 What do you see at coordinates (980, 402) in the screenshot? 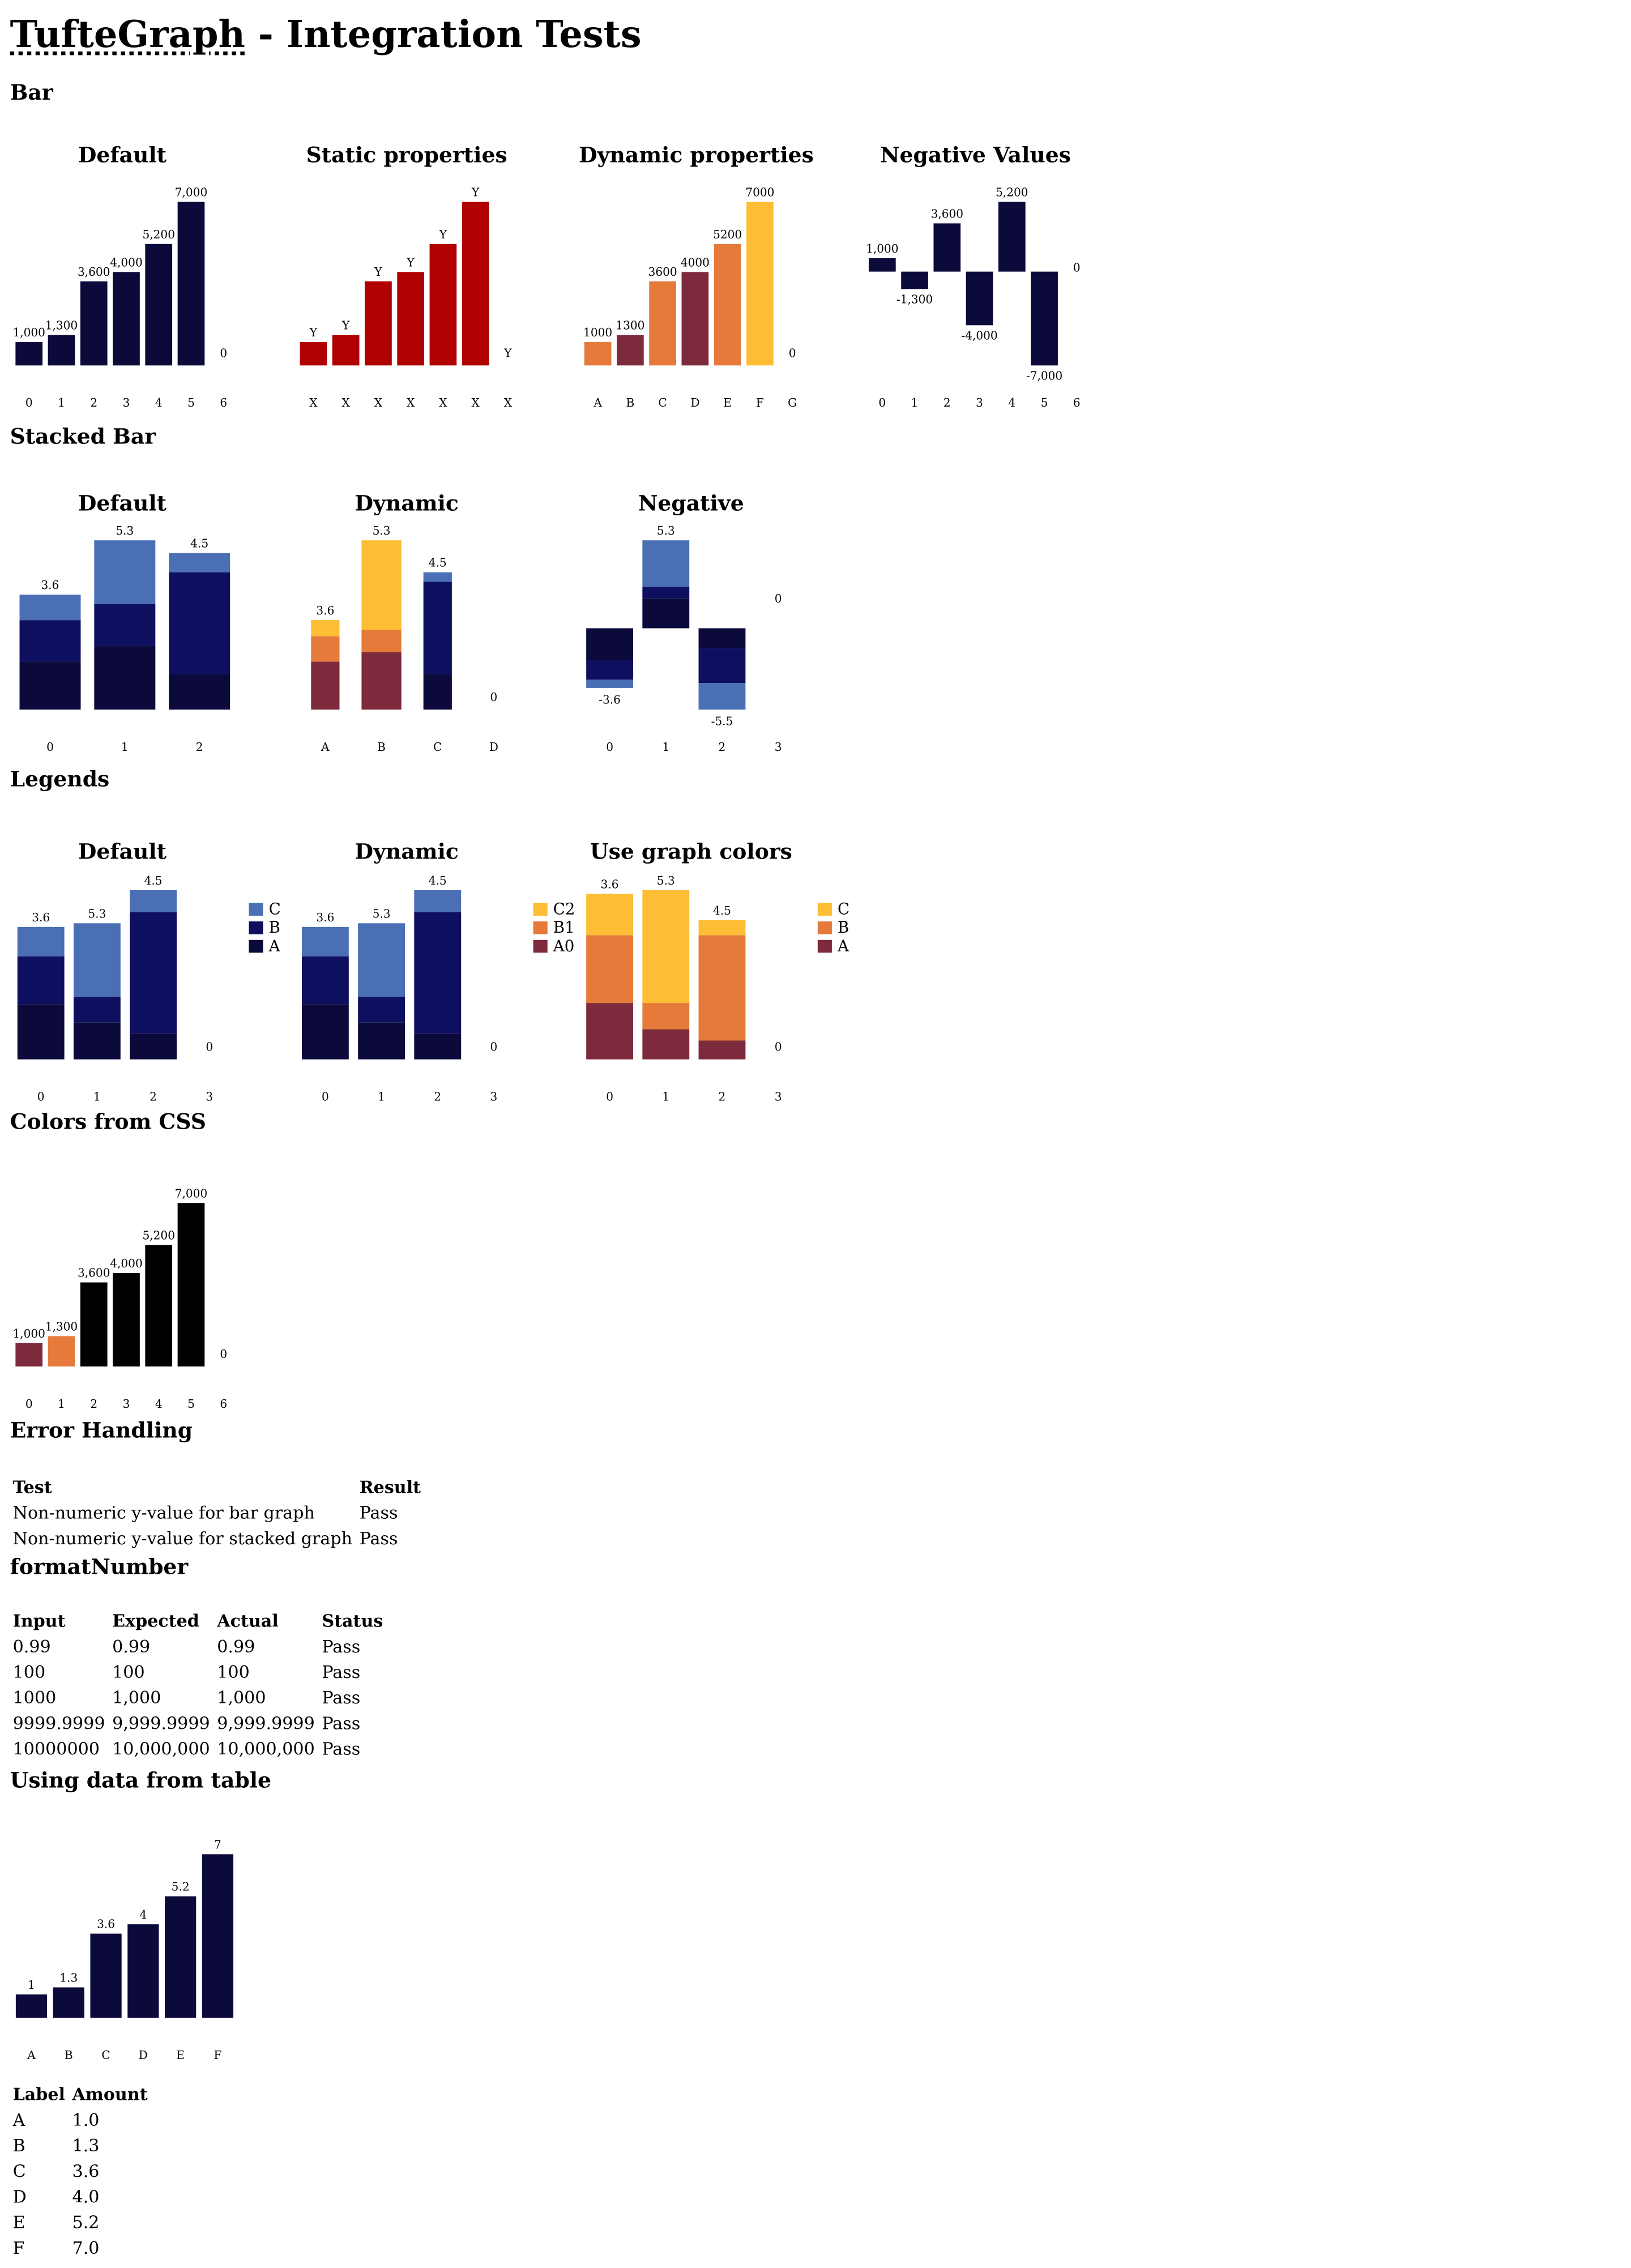
I see `x-tick-label: 3` at bounding box center [980, 402].